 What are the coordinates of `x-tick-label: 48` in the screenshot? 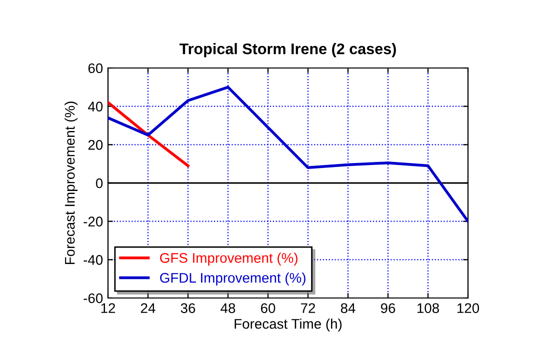 It's located at (228, 308).